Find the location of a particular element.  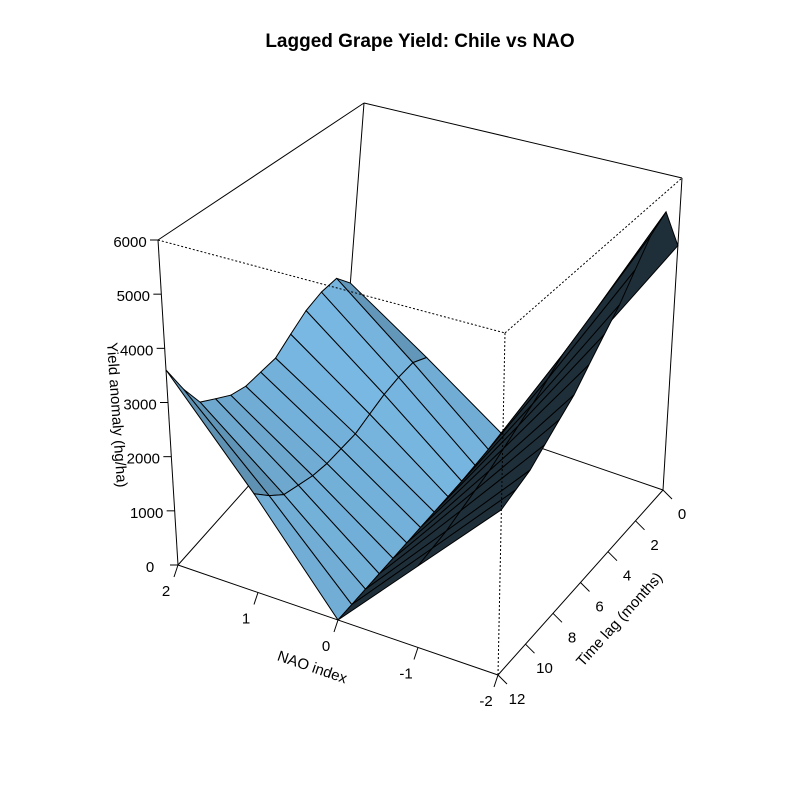

z-tick-label: 5000 is located at coordinates (133, 296).